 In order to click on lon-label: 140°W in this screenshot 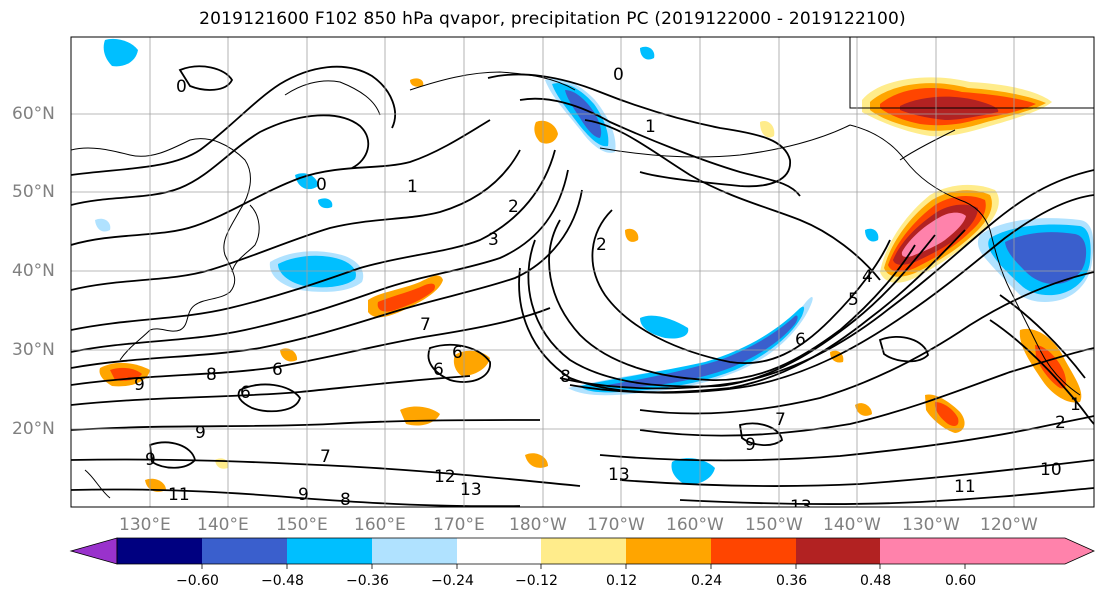, I will do `click(852, 525)`.